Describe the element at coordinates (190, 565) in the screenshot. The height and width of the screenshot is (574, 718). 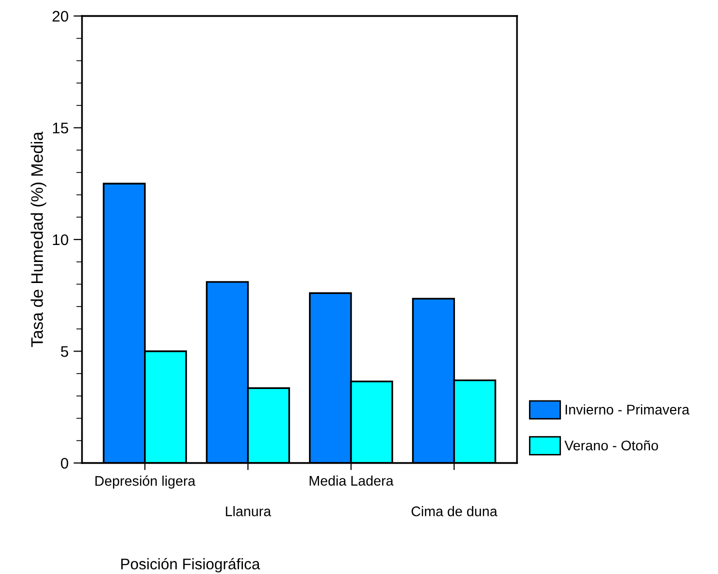
I see `x-axis-title: Posición Fisiográfica` at that location.